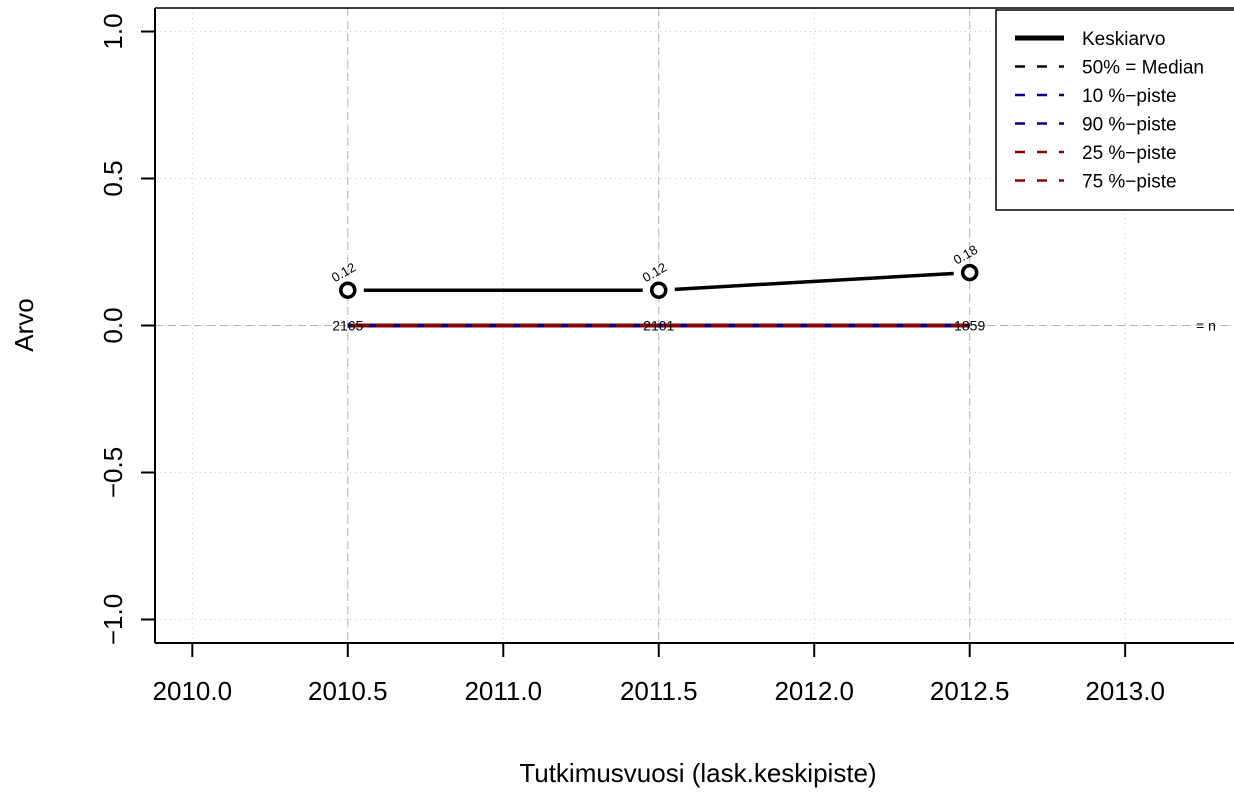  I want to click on n-value-label-1: 2165, so click(347, 326).